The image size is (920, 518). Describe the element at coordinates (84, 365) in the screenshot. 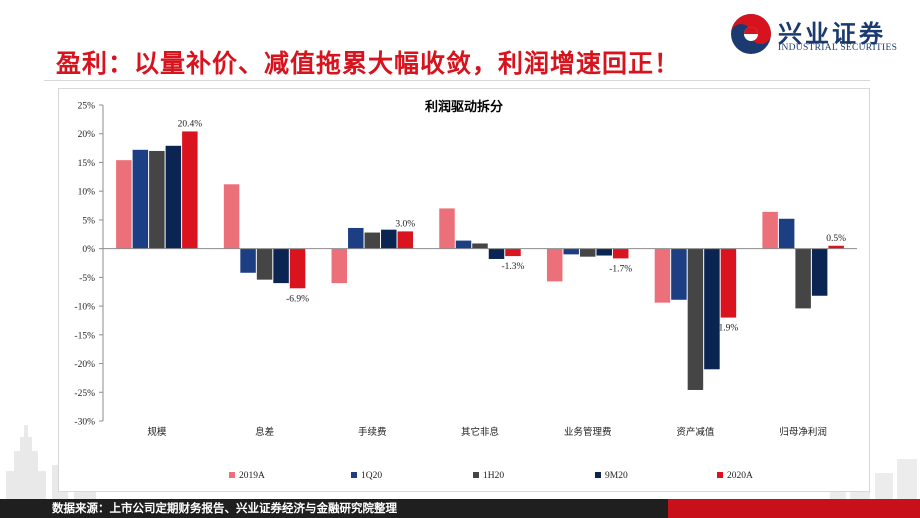

I see `y-tick-label: -20%` at that location.